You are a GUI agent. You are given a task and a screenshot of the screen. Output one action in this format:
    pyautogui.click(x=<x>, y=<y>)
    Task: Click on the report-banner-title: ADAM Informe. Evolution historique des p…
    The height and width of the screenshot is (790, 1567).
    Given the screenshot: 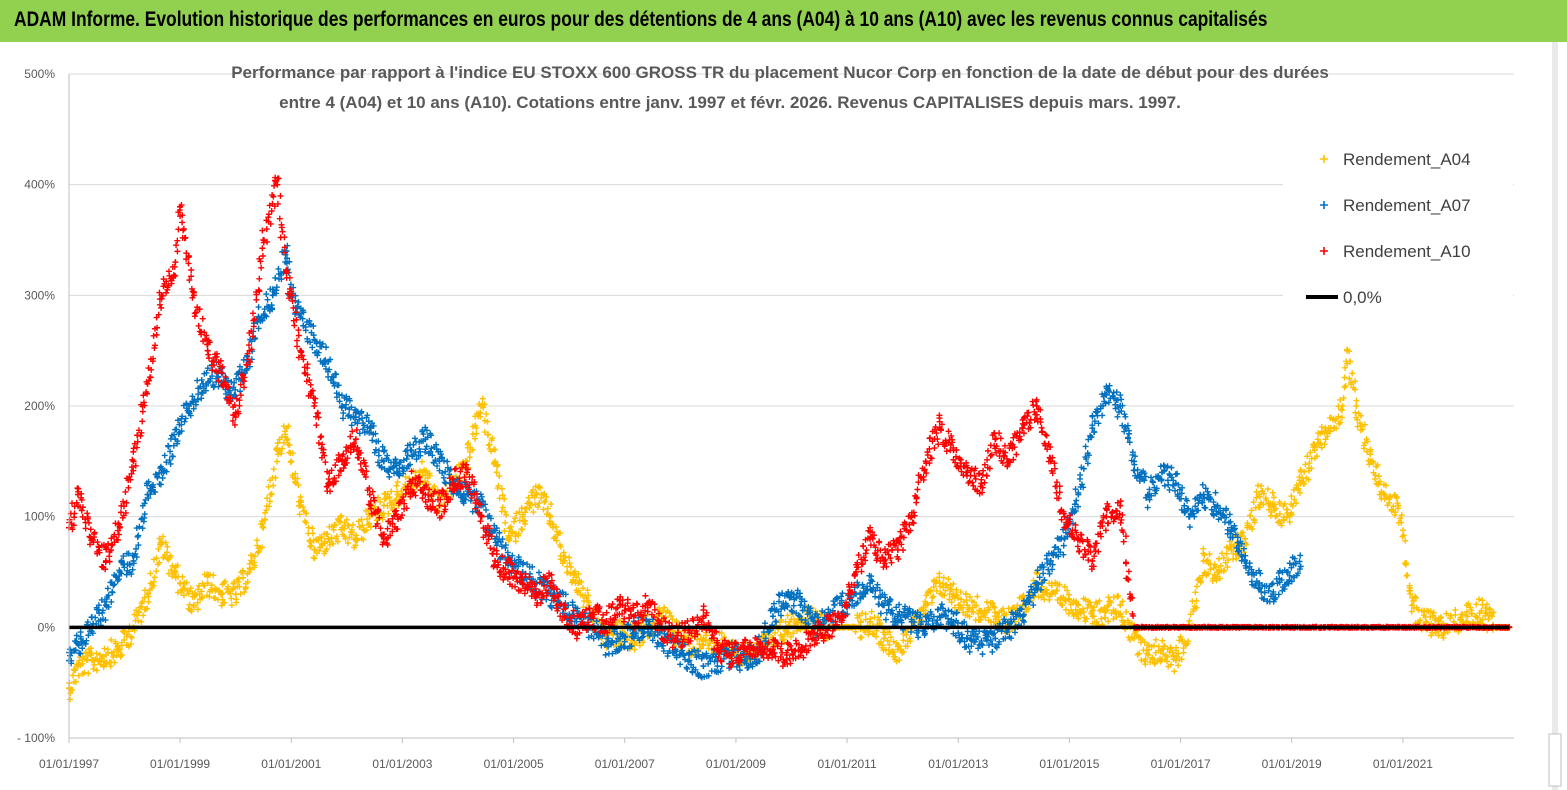 What is the action you would take?
    pyautogui.click(x=641, y=19)
    